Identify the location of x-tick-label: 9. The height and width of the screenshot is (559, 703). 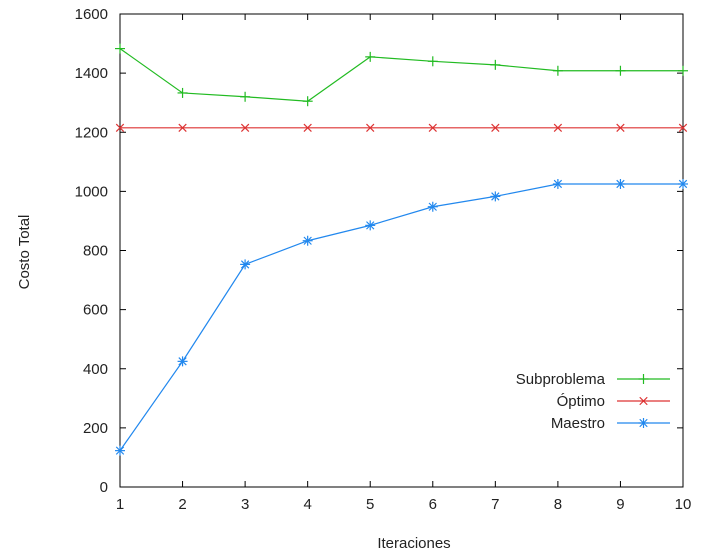
(620, 504).